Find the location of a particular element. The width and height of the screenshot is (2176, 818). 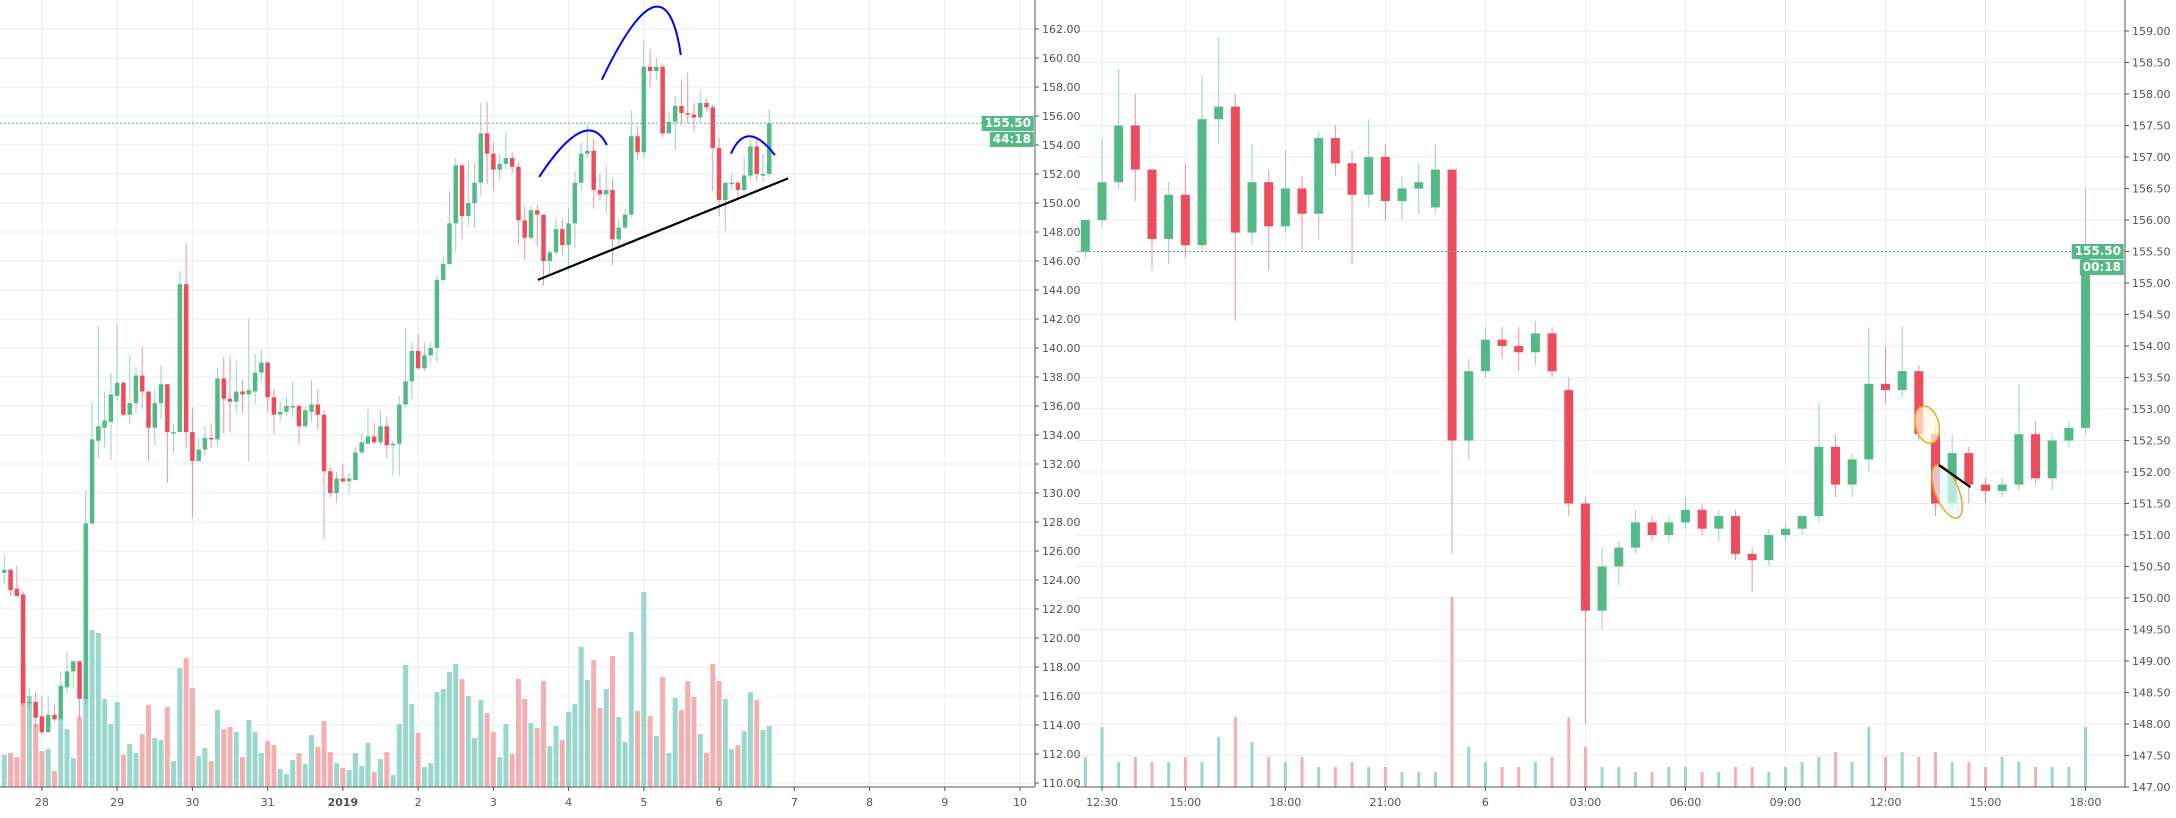

price-tick-label: 156.50 is located at coordinates (2151, 189).